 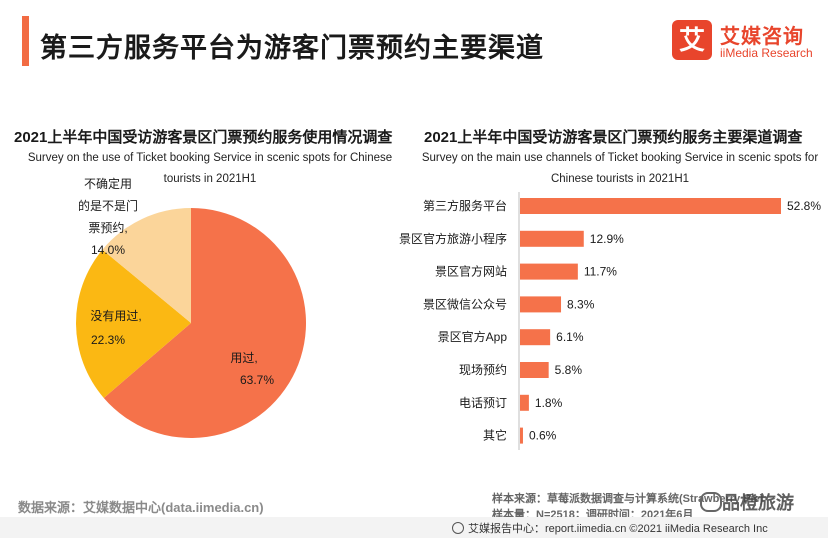 What do you see at coordinates (495, 435) in the screenshot?
I see `bar-category-label-7: 其它` at bounding box center [495, 435].